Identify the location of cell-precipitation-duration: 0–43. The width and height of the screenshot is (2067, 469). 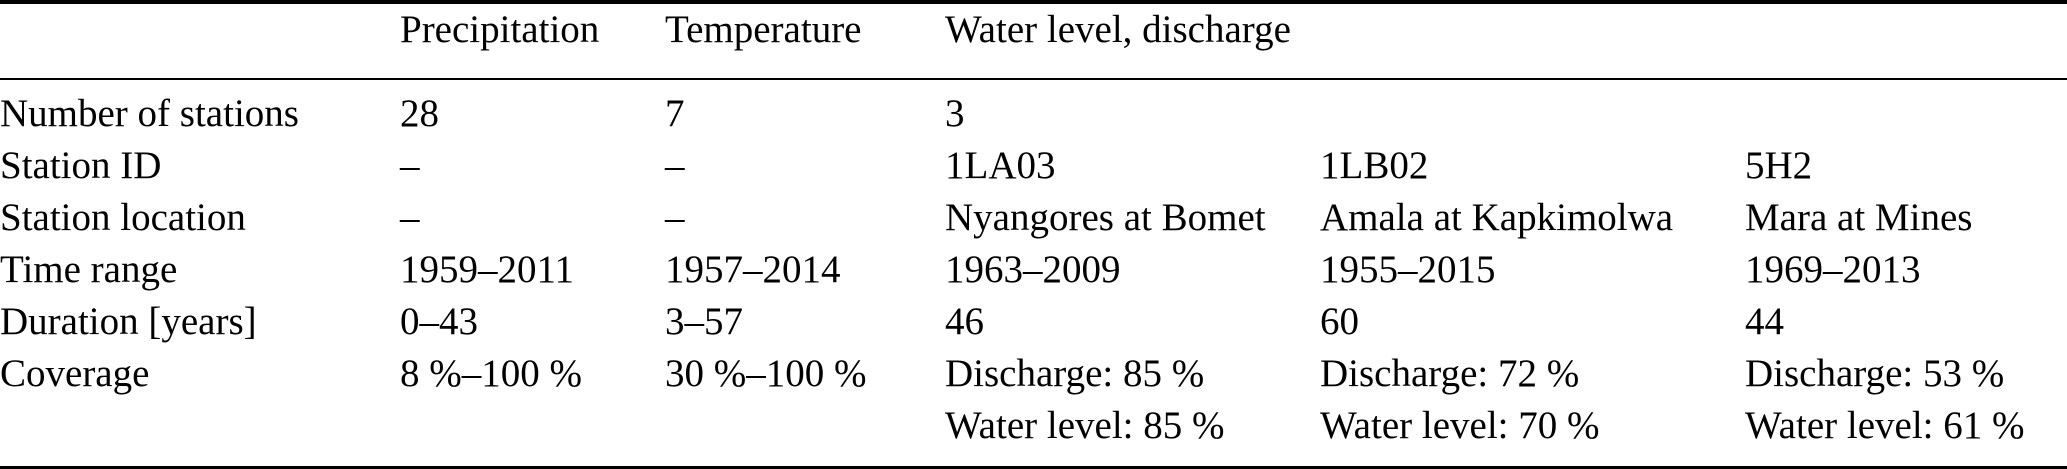
(439, 321).